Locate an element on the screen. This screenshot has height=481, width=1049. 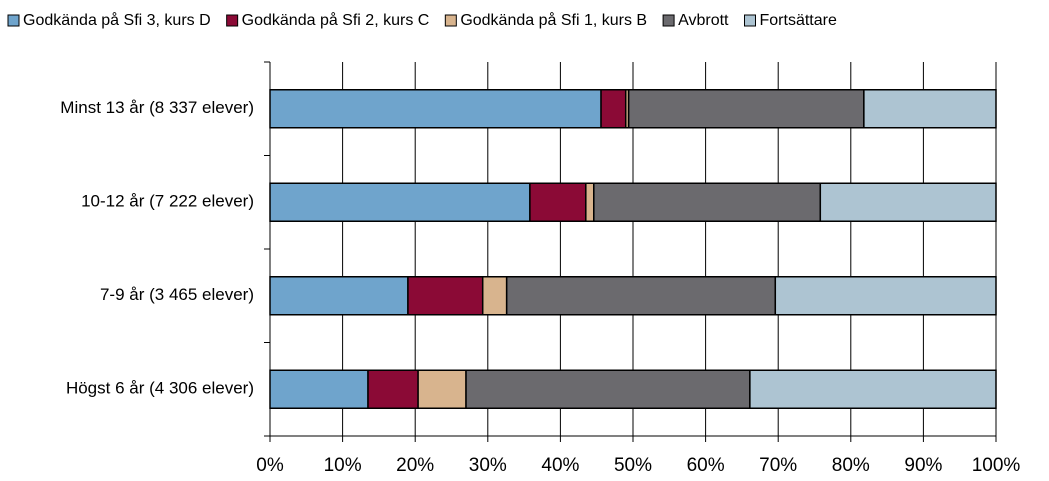
legend-label: Godkända på Sfi 2, kurs C is located at coordinates (336, 20).